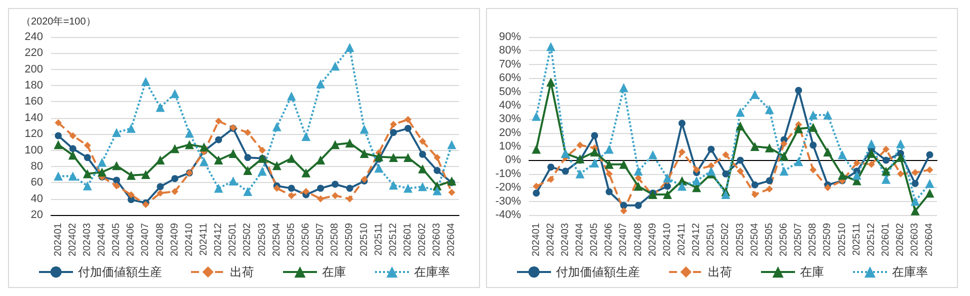 Image resolution: width=970 pixels, height=296 pixels. Describe the element at coordinates (437, 239) in the screenshot. I see `x-tick-label: 202603` at that location.